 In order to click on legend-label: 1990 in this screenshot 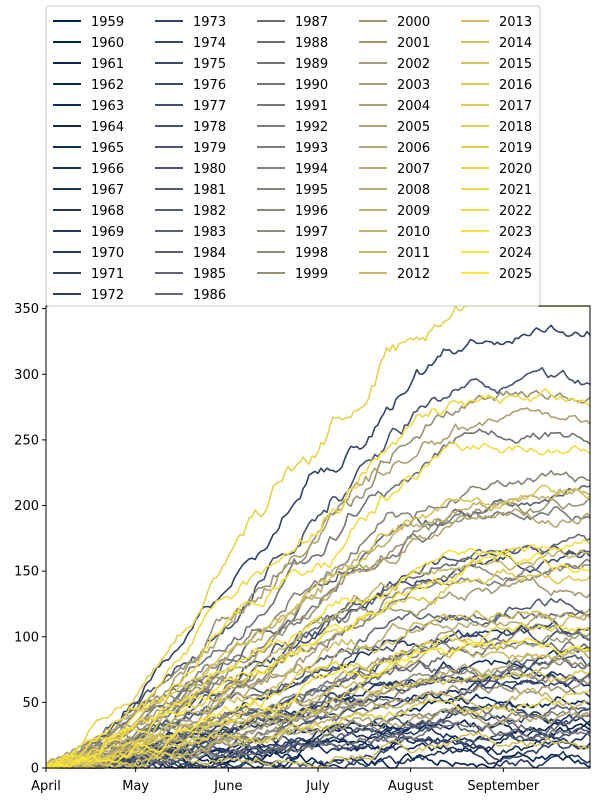, I will do `click(311, 85)`.